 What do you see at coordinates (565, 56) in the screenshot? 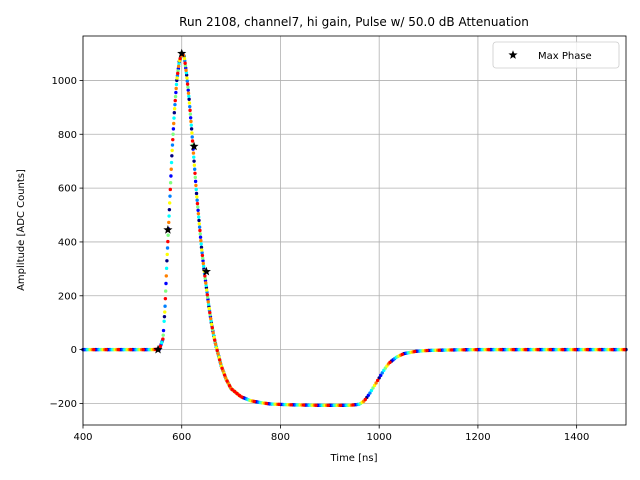
I see `legend-label-max-phase: Max Phase` at bounding box center [565, 56].